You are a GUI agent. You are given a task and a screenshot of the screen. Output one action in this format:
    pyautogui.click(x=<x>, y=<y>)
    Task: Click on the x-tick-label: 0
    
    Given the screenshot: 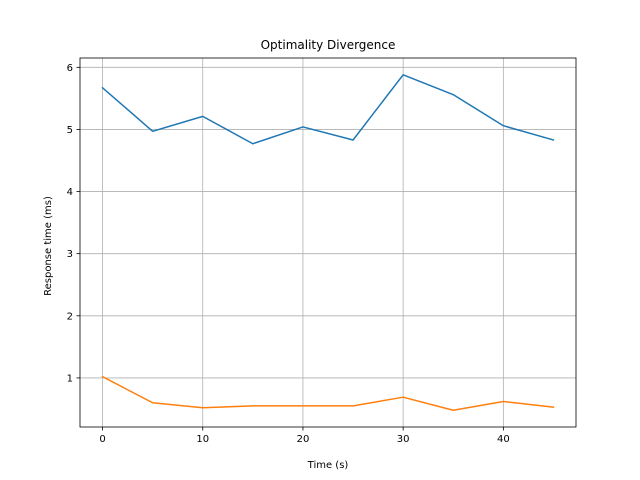 What is the action you would take?
    pyautogui.click(x=102, y=439)
    